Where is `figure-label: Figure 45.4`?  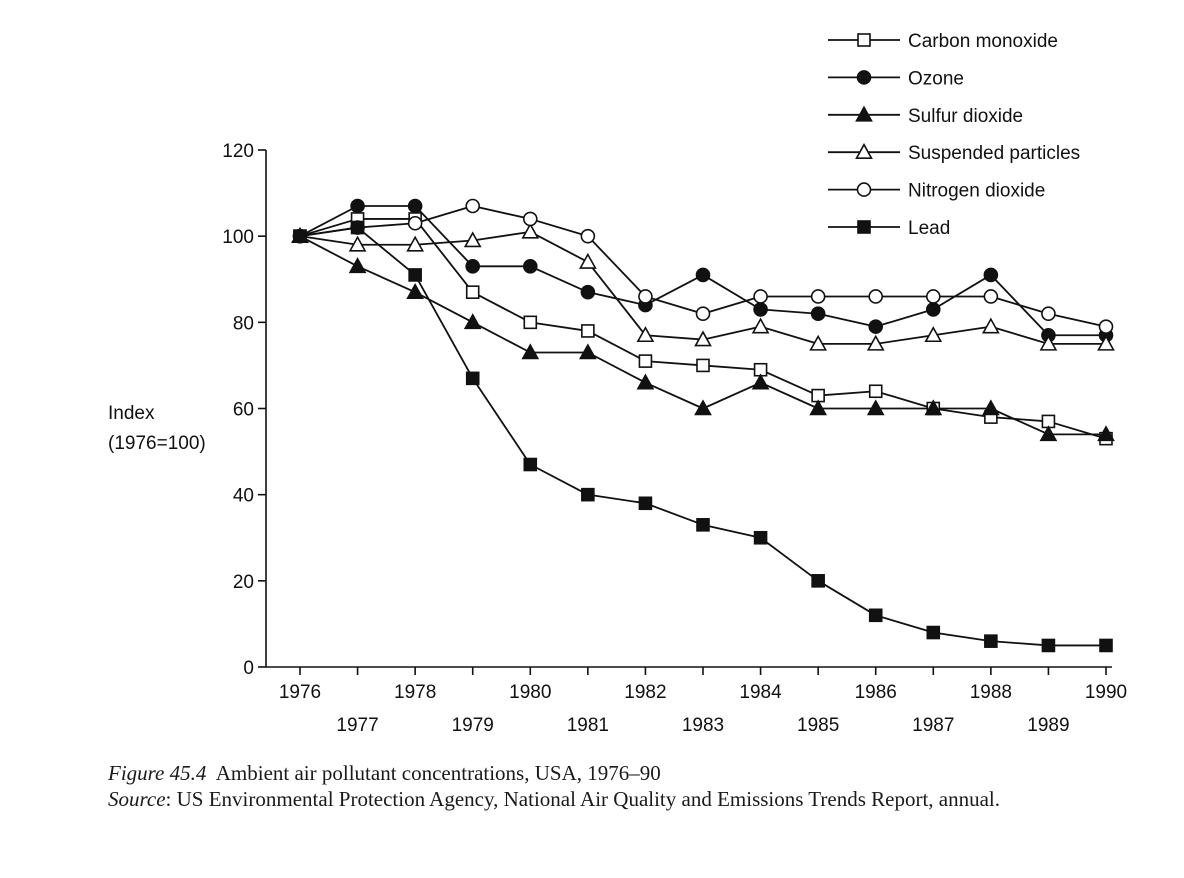
figure-label: Figure 45.4 is located at coordinates (157, 773).